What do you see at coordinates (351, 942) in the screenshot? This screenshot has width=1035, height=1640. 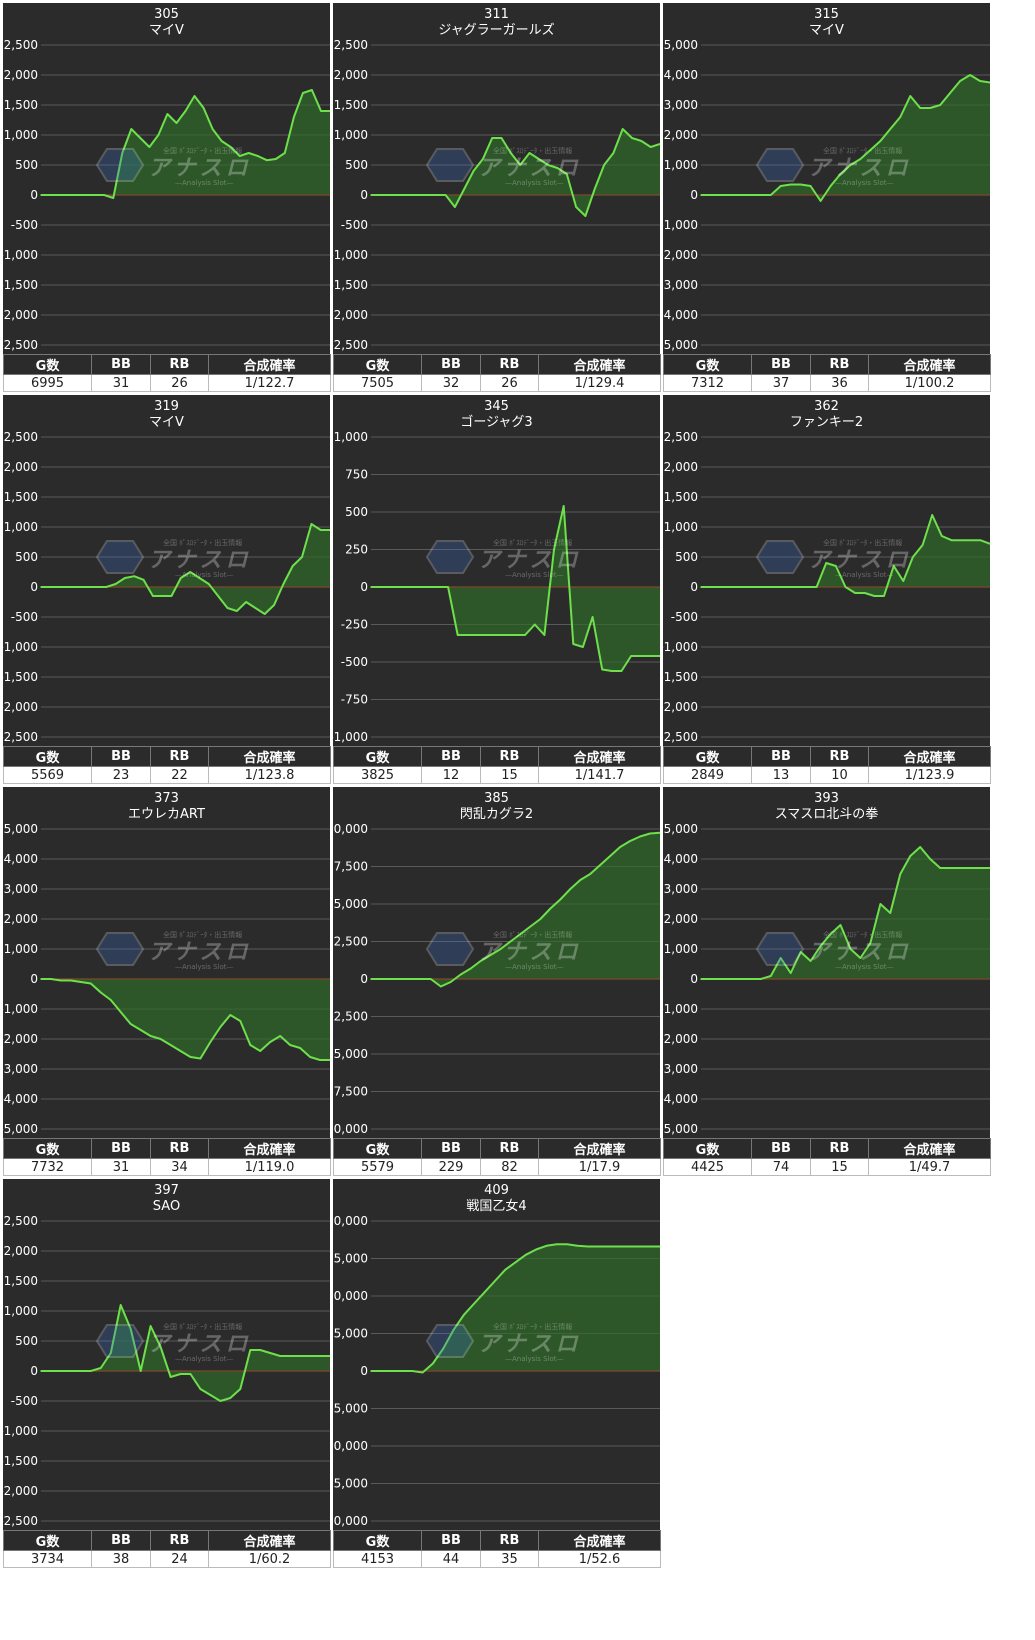 I see `y-tick-label: 2,500` at bounding box center [351, 942].